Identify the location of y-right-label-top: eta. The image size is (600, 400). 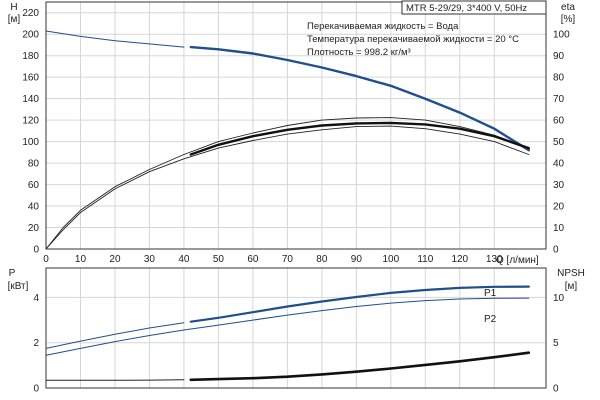
(568, 7).